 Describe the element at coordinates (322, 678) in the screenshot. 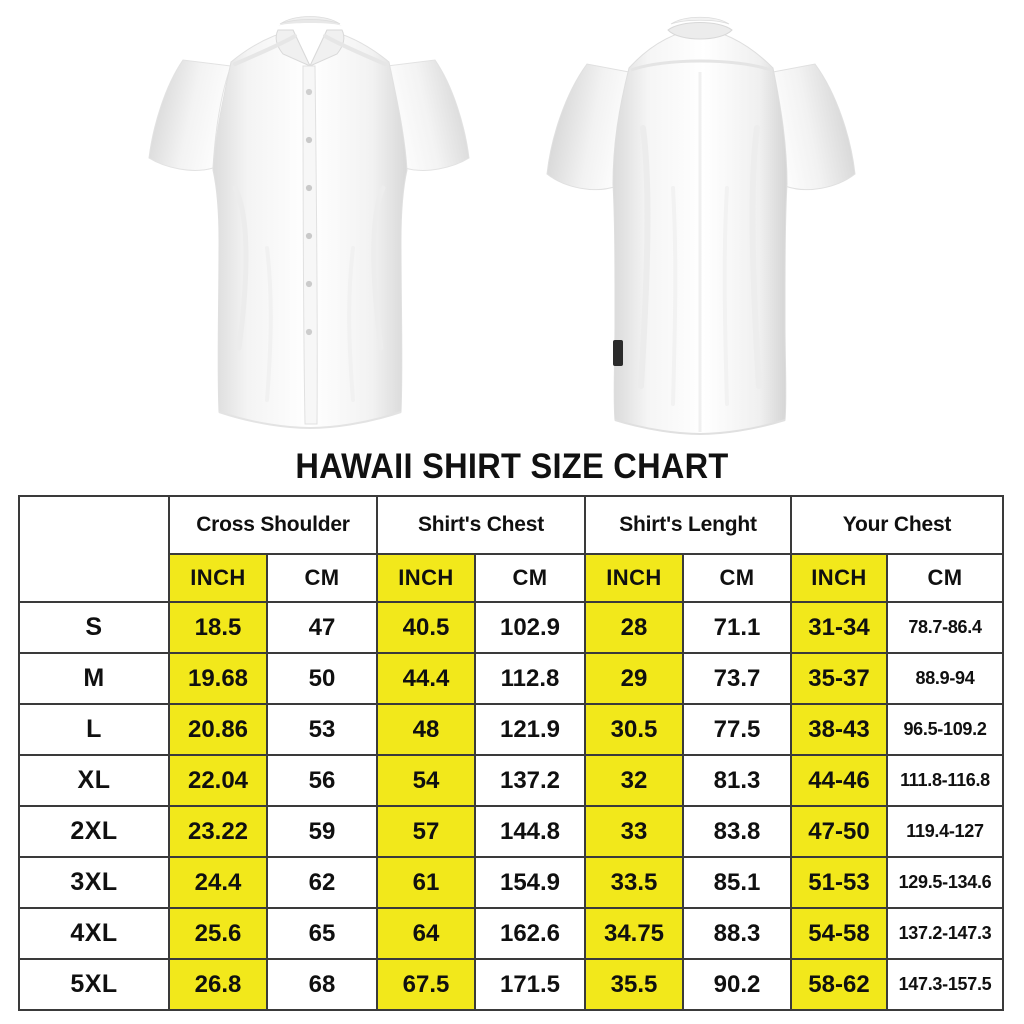

I see `cell-cross-shoulder-cm: 50` at that location.